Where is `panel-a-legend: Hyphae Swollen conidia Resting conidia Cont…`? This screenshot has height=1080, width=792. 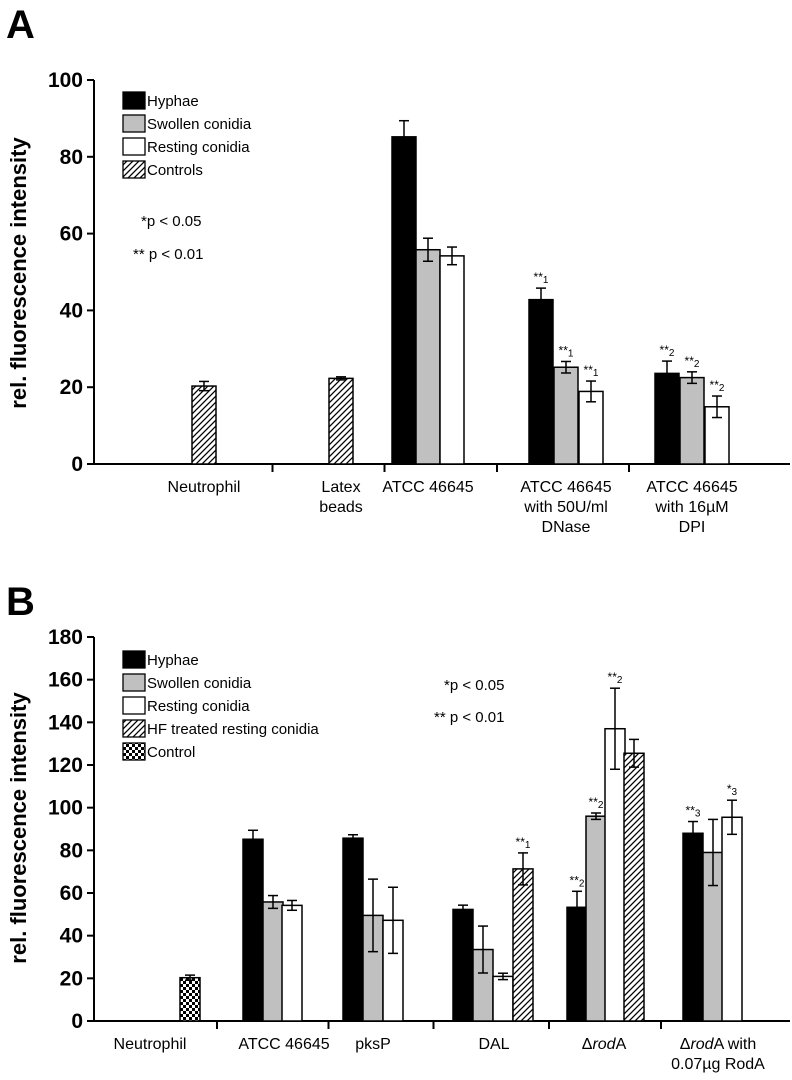 panel-a-legend: Hyphae Swollen conidia Resting conidia Cont… is located at coordinates (187, 135).